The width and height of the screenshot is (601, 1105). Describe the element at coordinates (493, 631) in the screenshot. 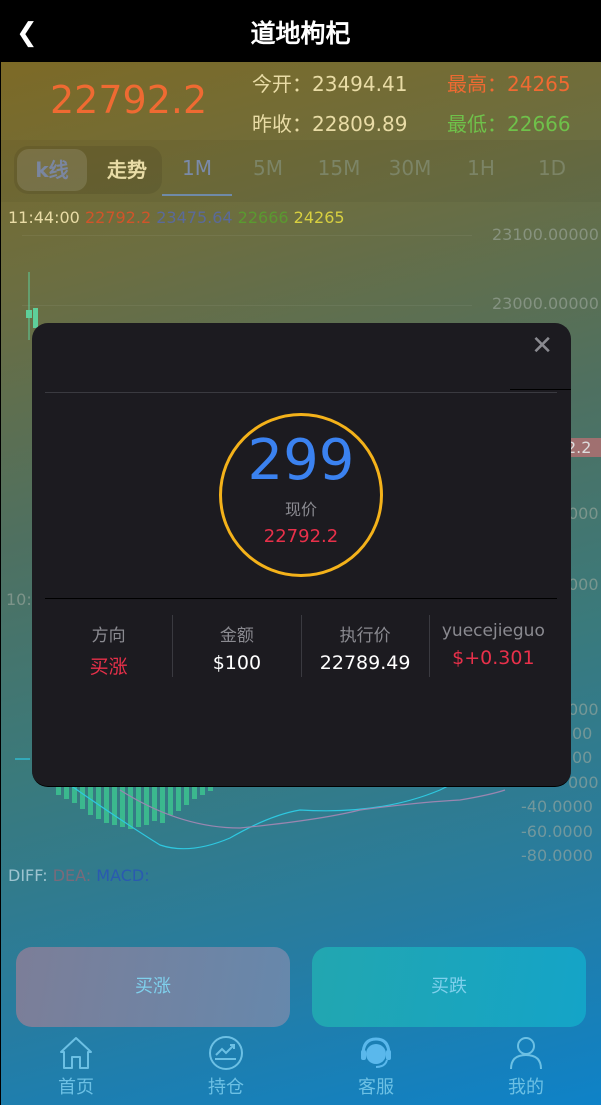

I see `result-label: yuecejieguo` at that location.